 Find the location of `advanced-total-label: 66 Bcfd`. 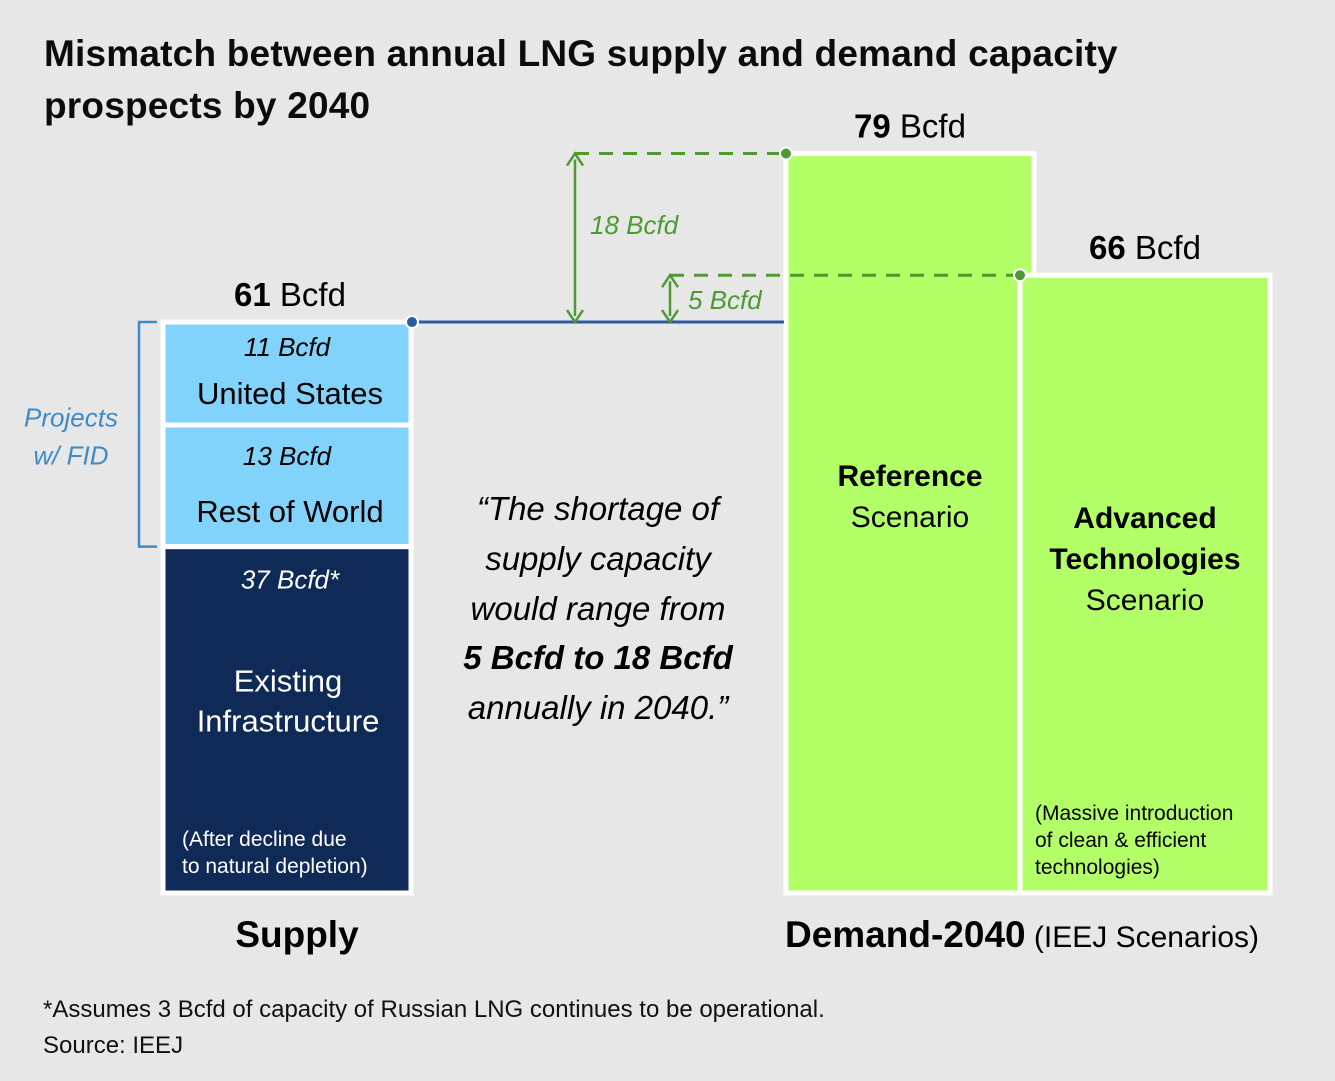

advanced-total-label: 66 Bcfd is located at coordinates (1145, 247).